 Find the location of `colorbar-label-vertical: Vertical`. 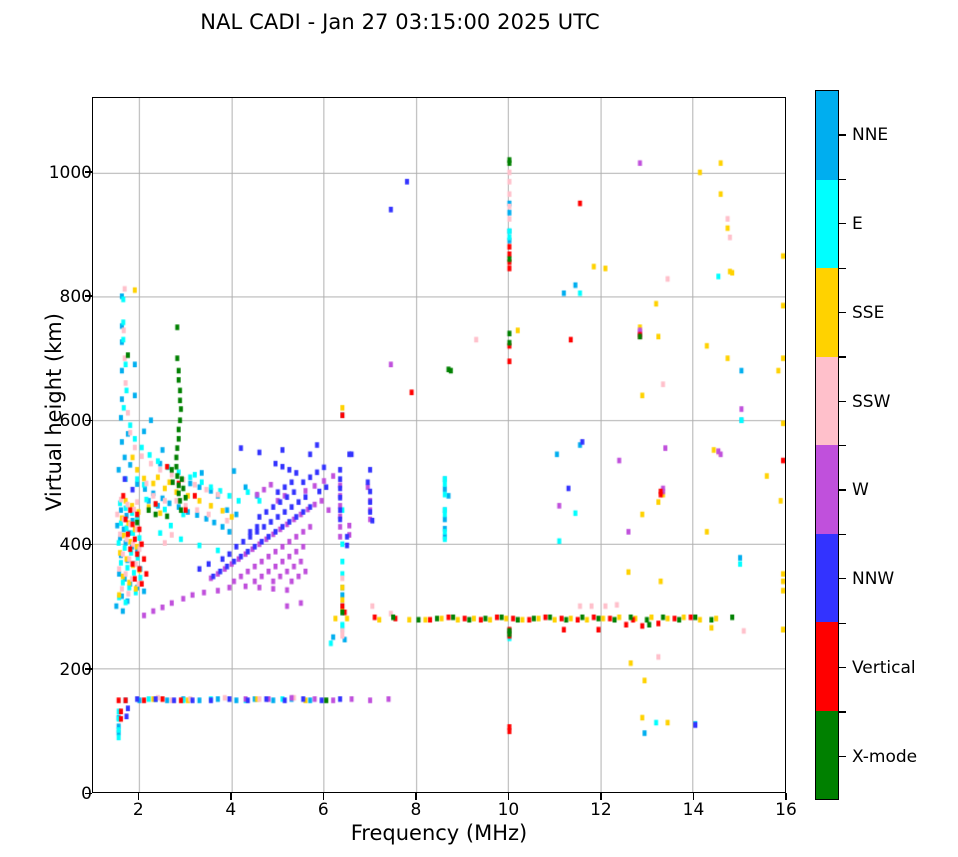

colorbar-label-vertical: Vertical is located at coordinates (884, 667).